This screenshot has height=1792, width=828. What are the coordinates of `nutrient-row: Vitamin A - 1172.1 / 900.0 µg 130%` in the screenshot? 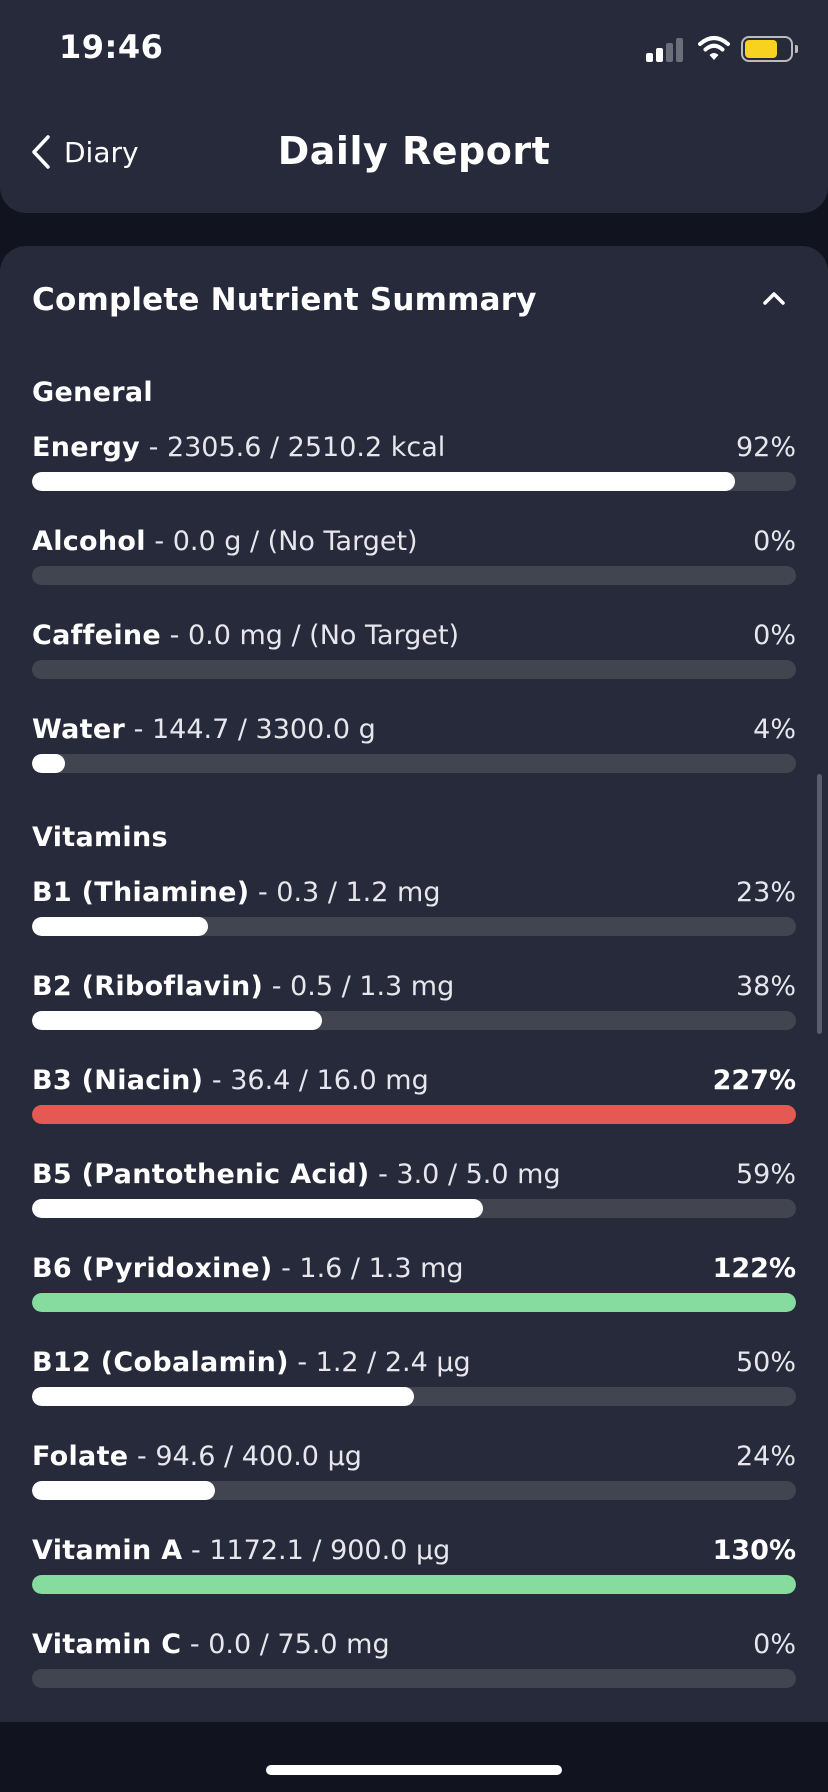 It's located at (414, 1565).